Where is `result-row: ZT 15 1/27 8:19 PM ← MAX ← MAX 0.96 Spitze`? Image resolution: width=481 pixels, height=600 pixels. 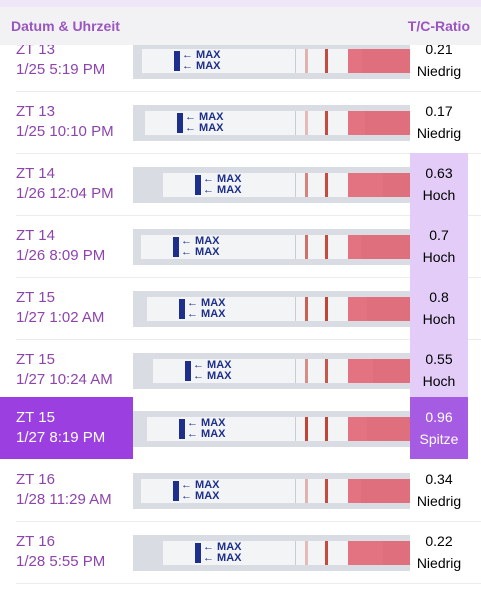 result-row: ZT 15 1/27 8:19 PM ← MAX ← MAX 0.96 Spitze is located at coordinates (240, 428).